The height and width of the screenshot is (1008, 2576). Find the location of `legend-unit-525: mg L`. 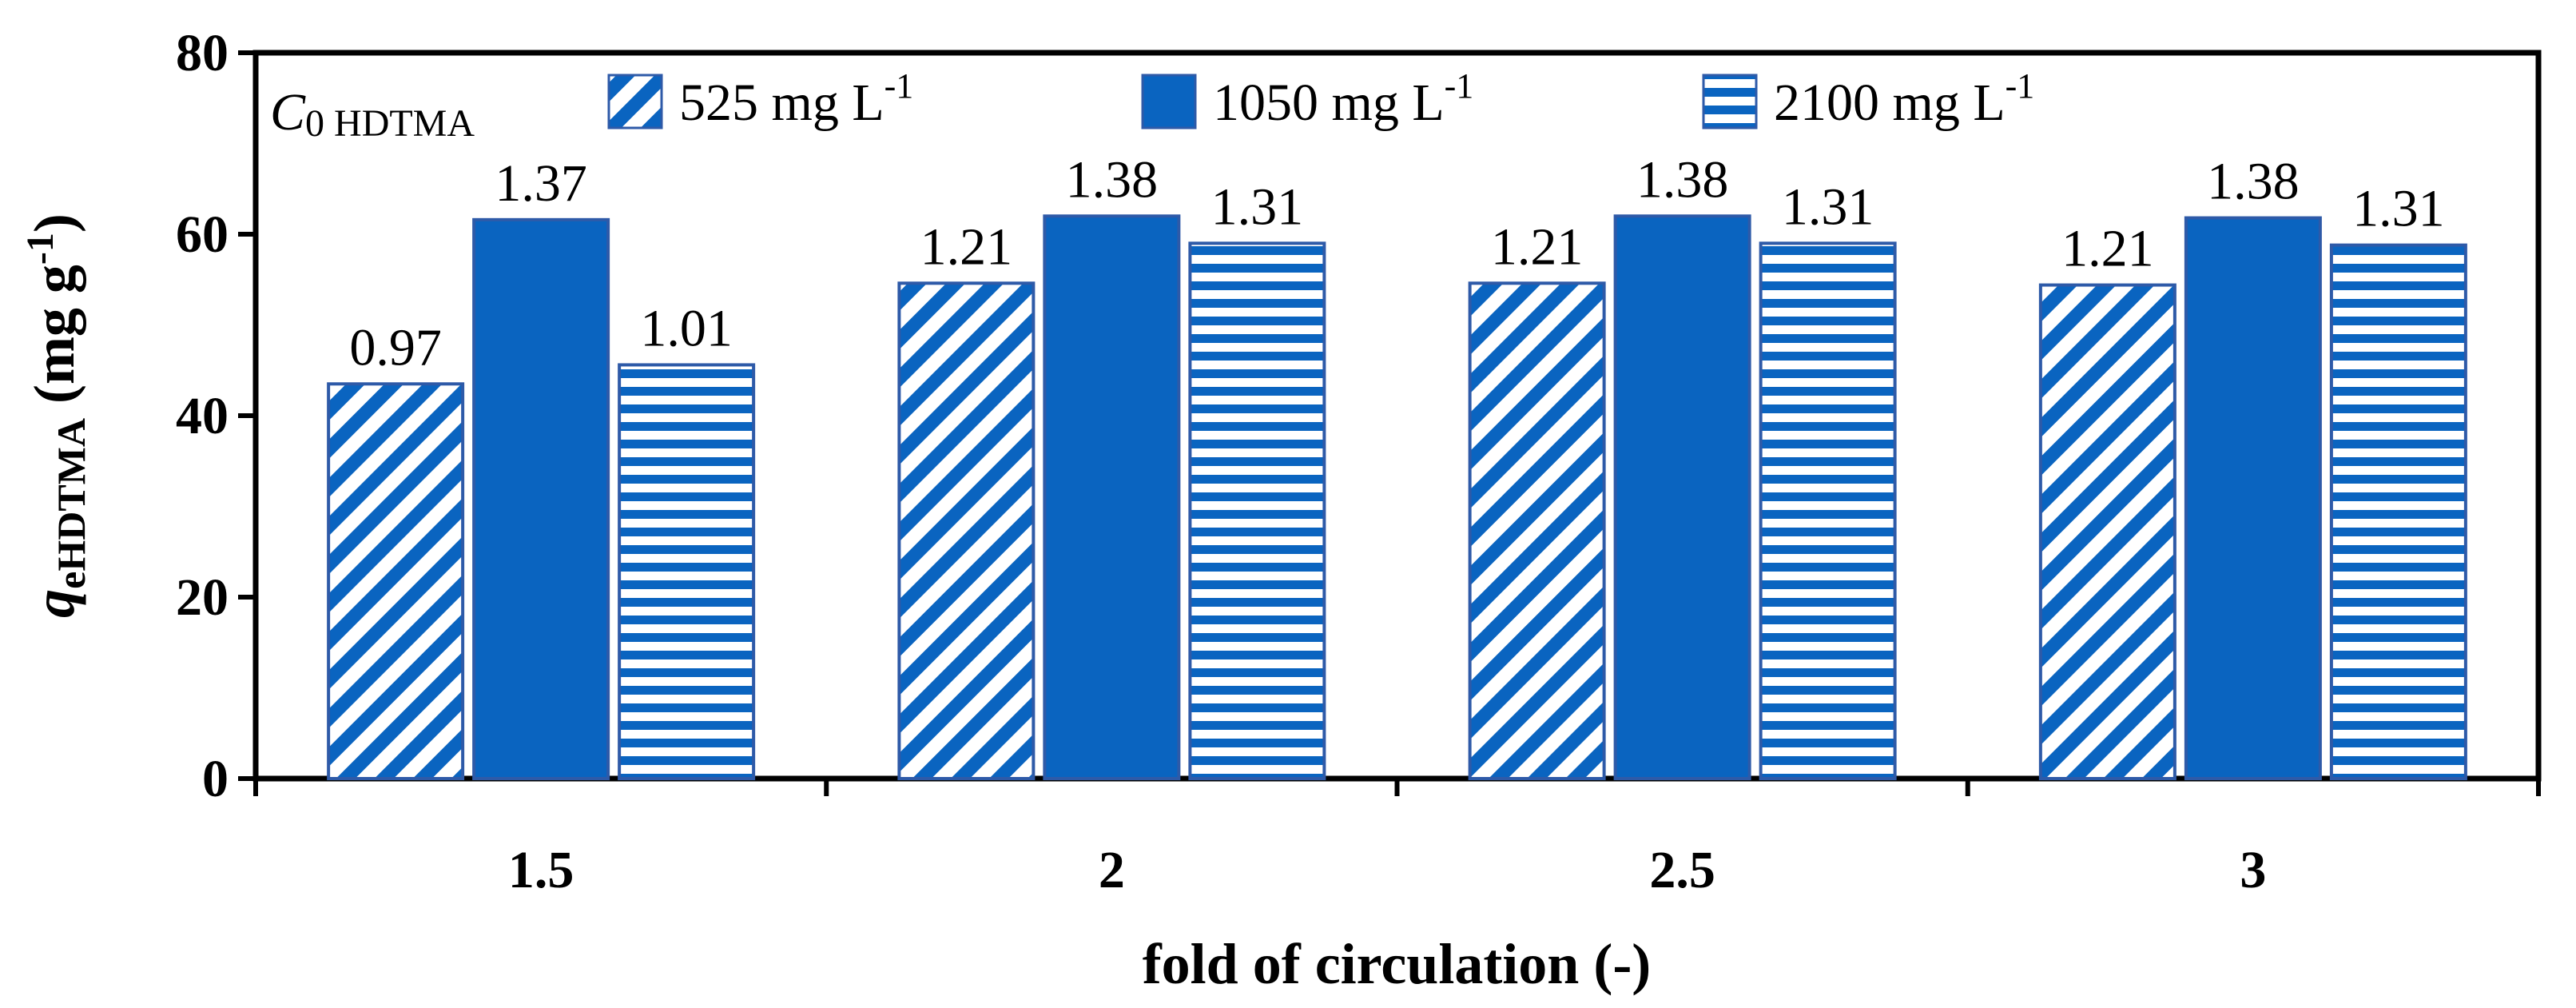

legend-unit-525: mg L is located at coordinates (828, 103).